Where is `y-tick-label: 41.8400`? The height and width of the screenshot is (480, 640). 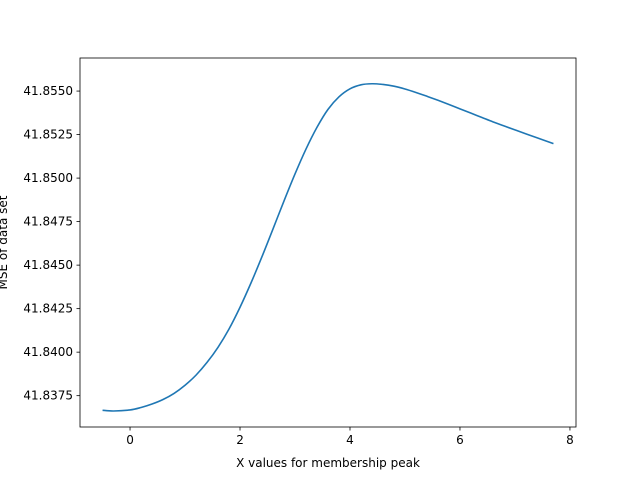
y-tick-label: 41.8400 is located at coordinates (48, 352).